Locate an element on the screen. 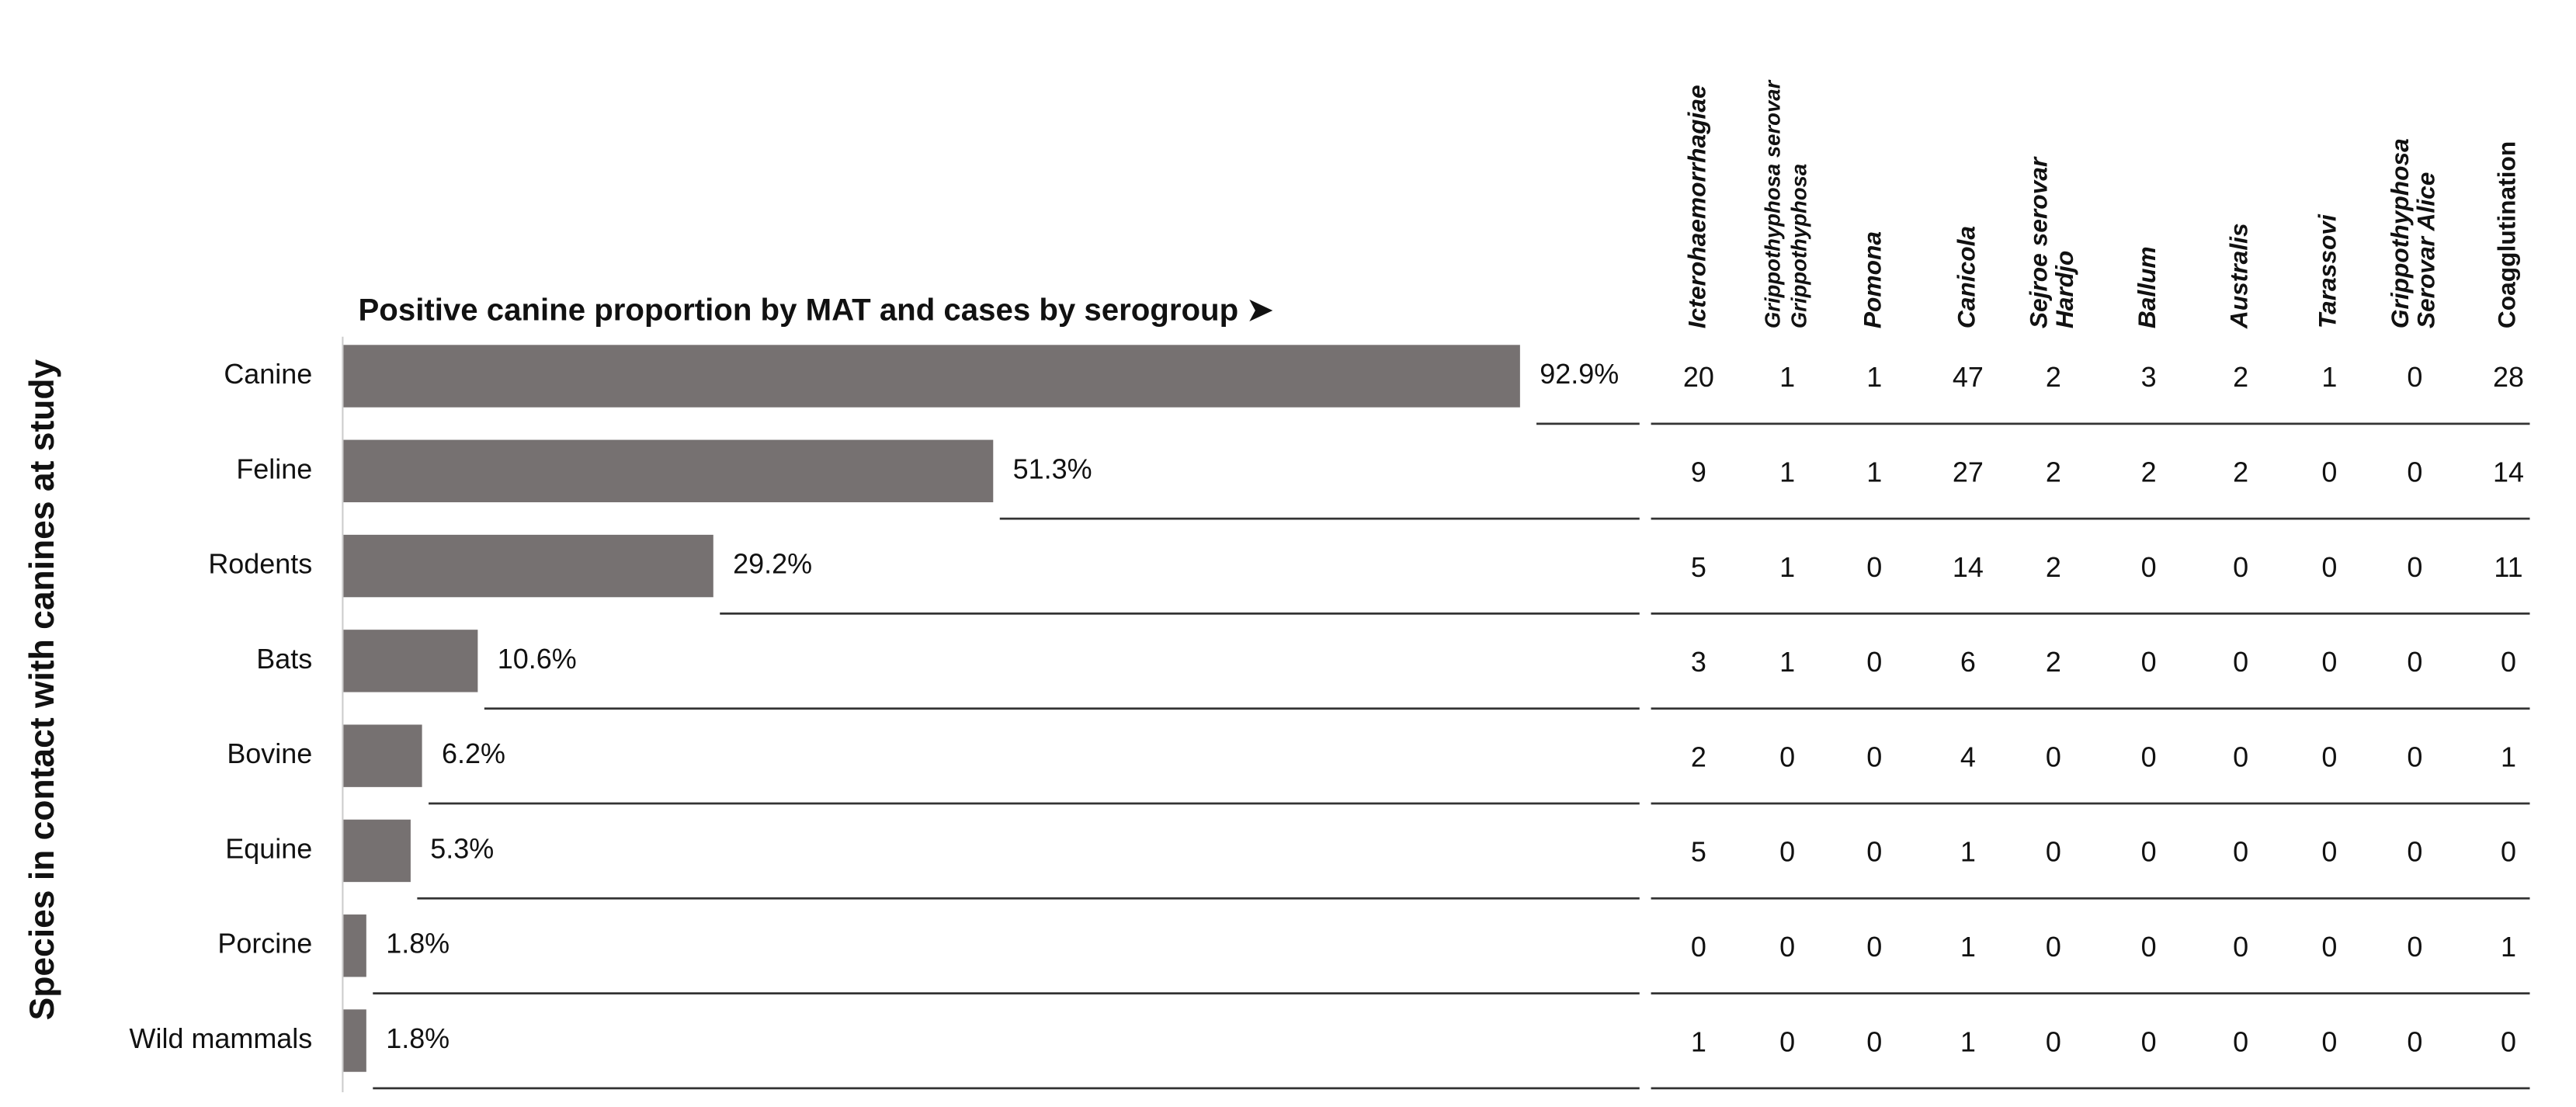  column-header: Tarassovi is located at coordinates (2328, 270).